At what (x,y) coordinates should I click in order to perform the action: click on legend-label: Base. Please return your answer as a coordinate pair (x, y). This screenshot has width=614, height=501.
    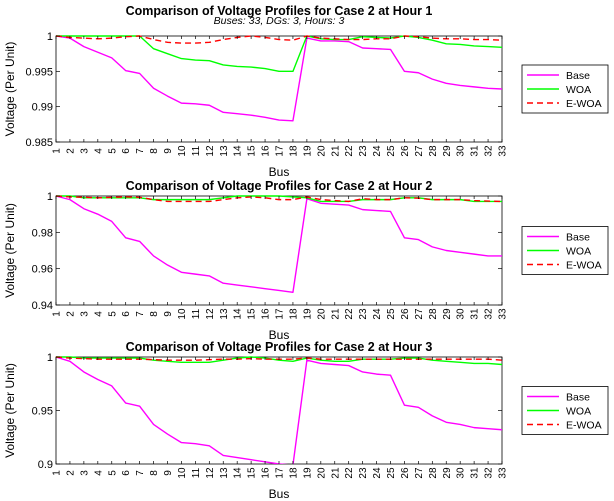
    Looking at the image, I should click on (578, 238).